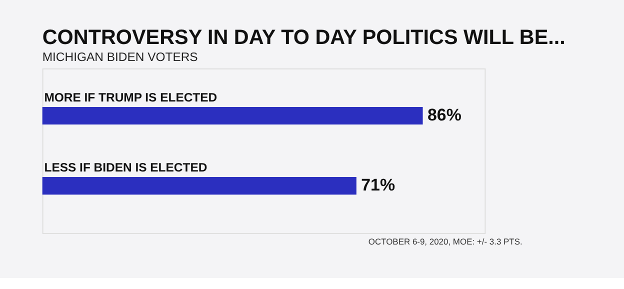  Describe the element at coordinates (126, 167) in the screenshot. I see `y-tick-label: LESS IF BIDEN IS ELECTED` at that location.